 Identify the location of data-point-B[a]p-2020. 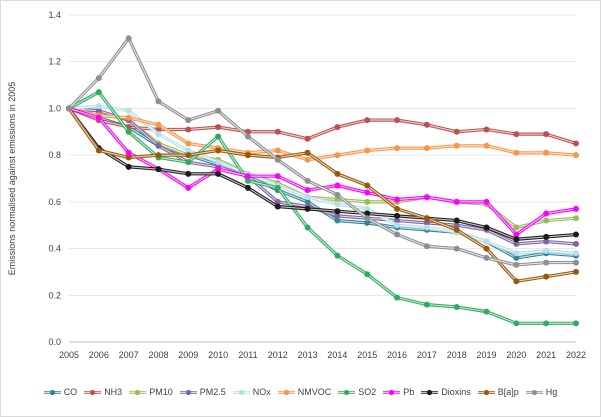
(516, 281).